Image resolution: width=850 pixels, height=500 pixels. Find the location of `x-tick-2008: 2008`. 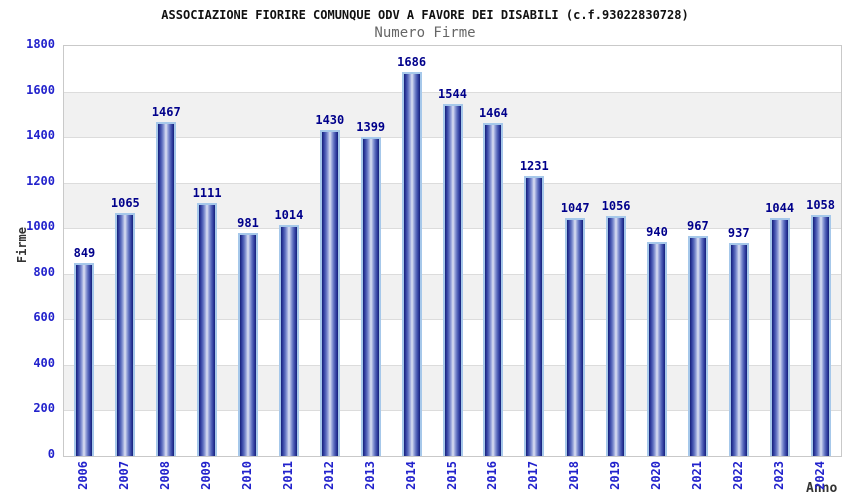

x-tick-2008: 2008 is located at coordinates (165, 475).